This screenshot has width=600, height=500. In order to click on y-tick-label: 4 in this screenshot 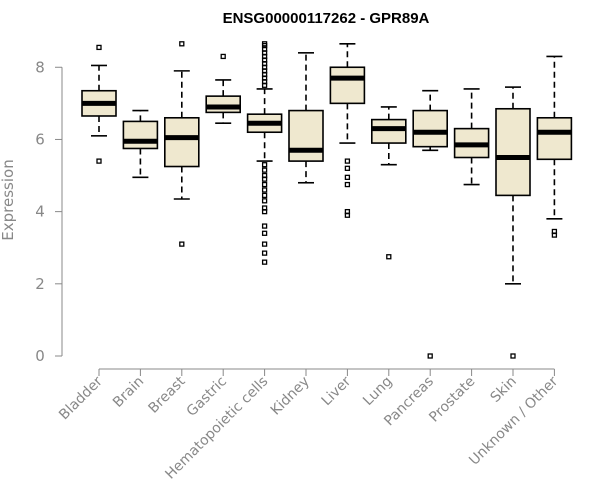, I will do `click(40, 212)`.